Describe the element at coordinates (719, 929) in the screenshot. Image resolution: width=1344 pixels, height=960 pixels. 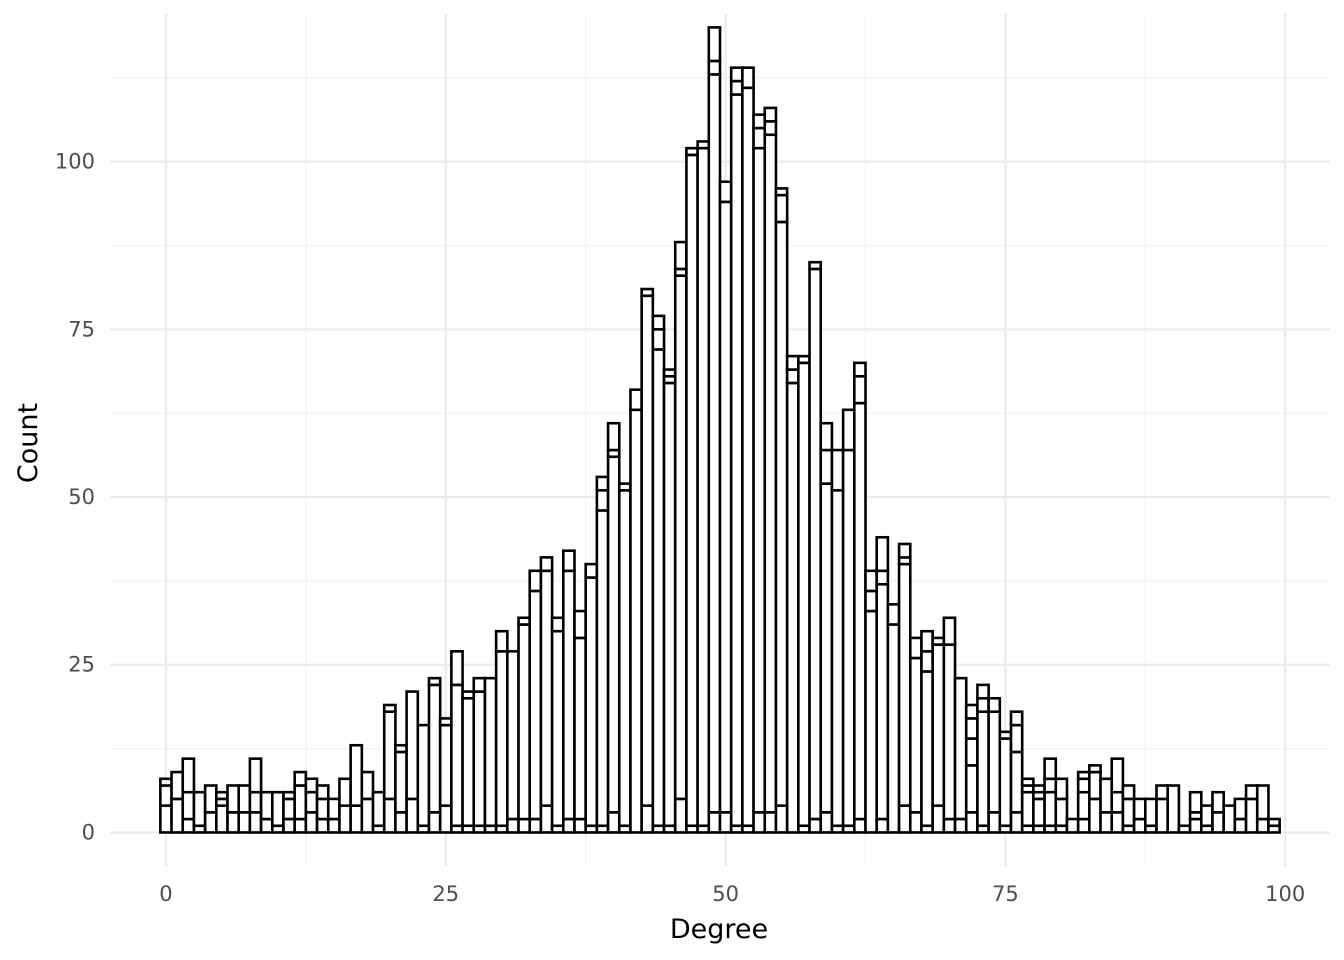
I see `x-axis-label: Degree` at that location.